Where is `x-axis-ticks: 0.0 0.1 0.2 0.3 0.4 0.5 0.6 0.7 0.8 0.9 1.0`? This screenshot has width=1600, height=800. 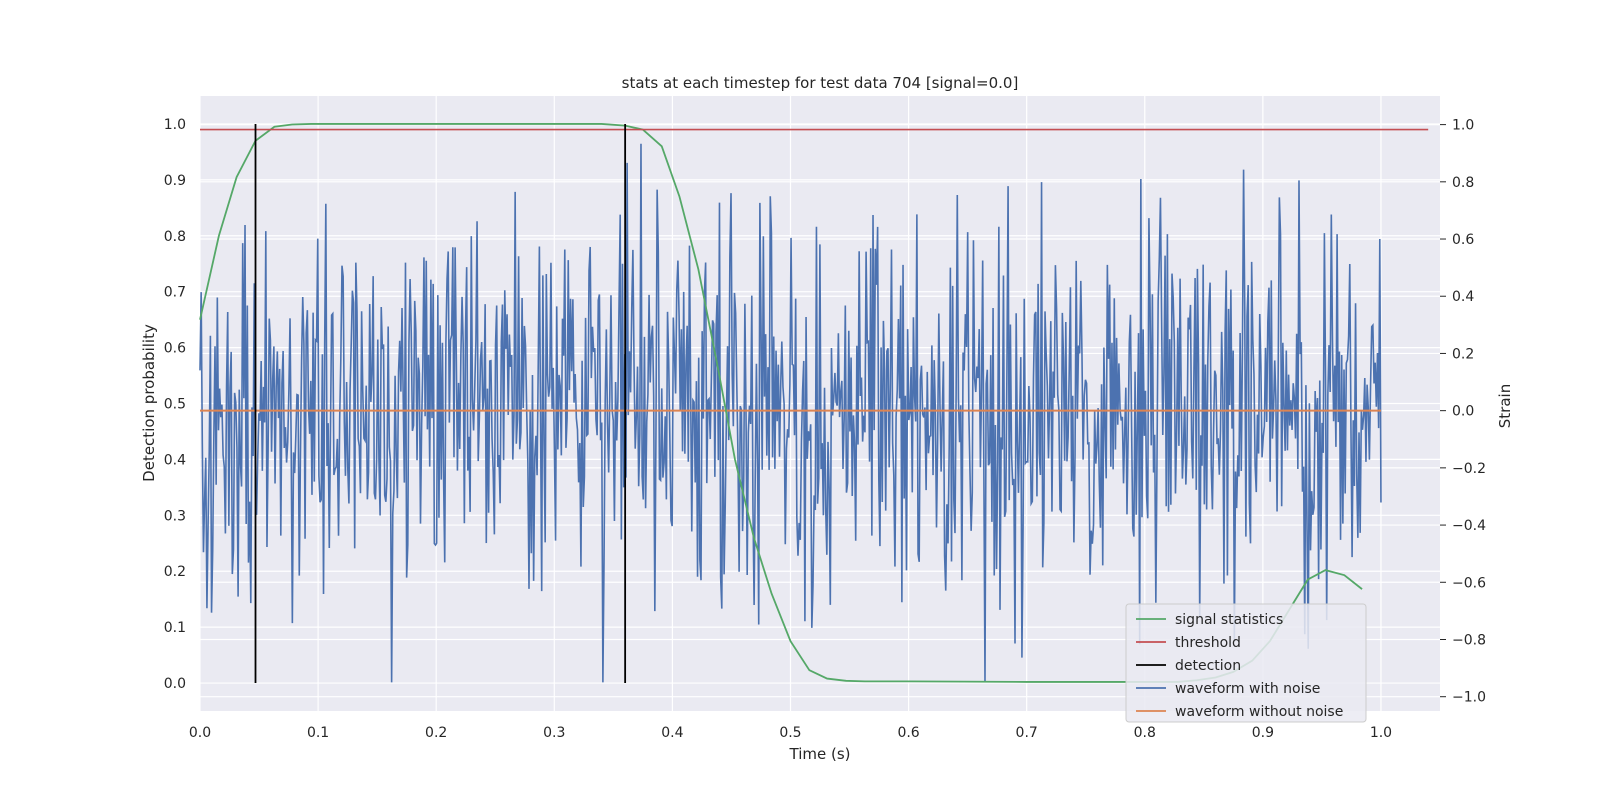
x-axis-ticks: 0.0 0.1 0.2 0.3 0.4 0.5 0.6 0.7 0.8 0.9 1.0 is located at coordinates (790, 733).